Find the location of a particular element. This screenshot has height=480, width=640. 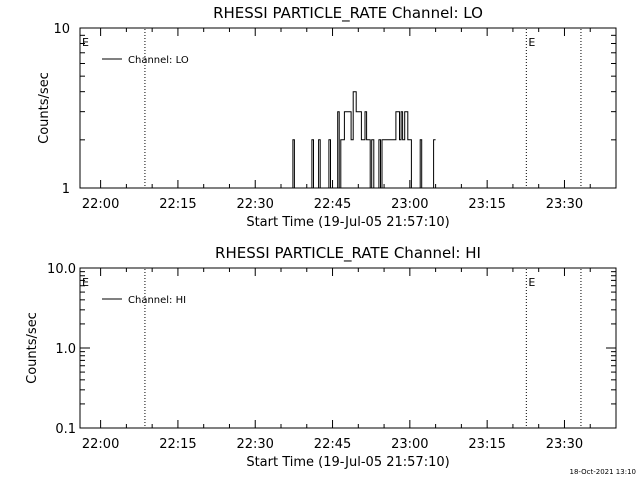

y-tick-label: 10 is located at coordinates (61, 29).